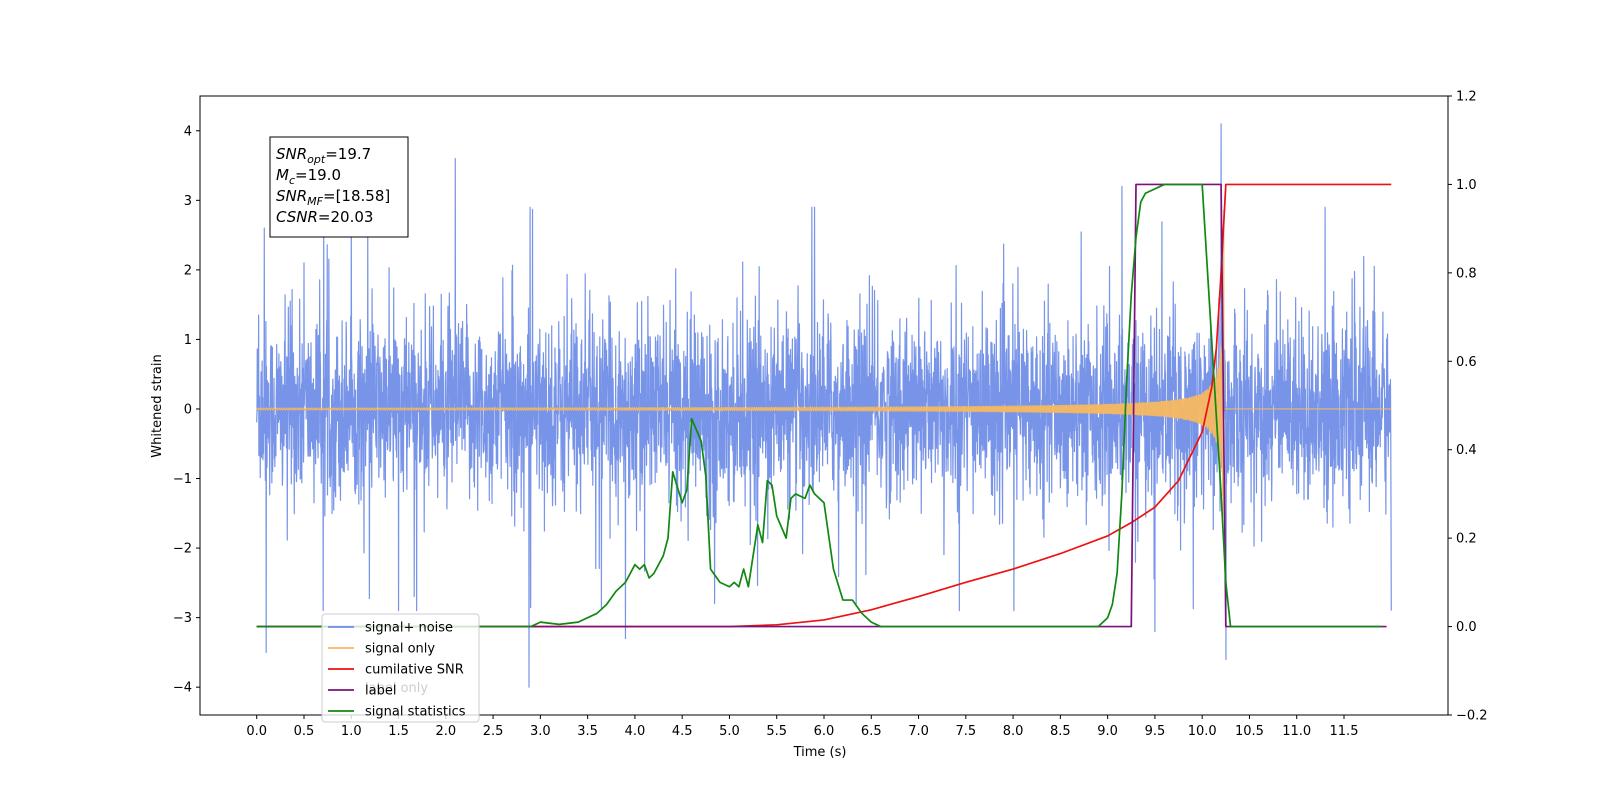  I want to click on x-tick-label: 2.0, so click(445, 731).